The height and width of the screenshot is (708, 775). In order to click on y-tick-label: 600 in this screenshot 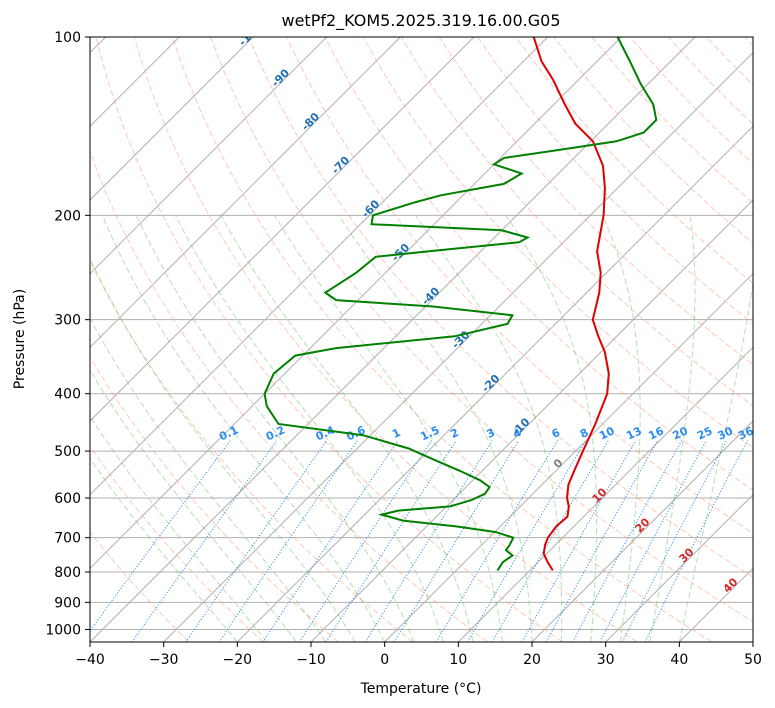, I will do `click(67, 499)`.